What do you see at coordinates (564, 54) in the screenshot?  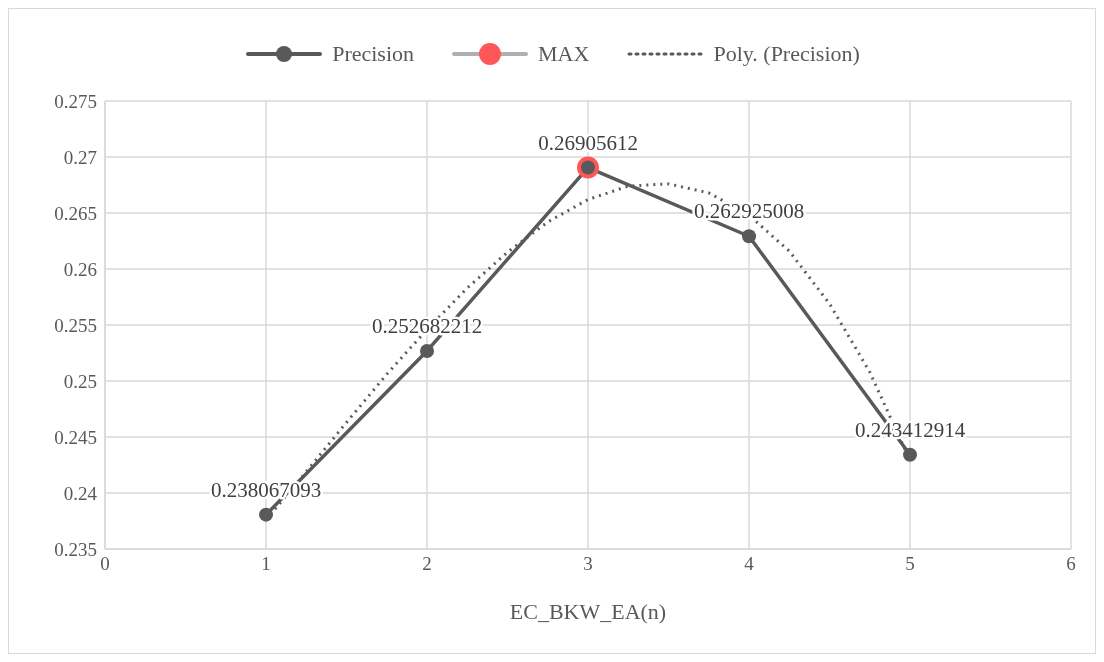 I see `legend-label: MAX` at bounding box center [564, 54].